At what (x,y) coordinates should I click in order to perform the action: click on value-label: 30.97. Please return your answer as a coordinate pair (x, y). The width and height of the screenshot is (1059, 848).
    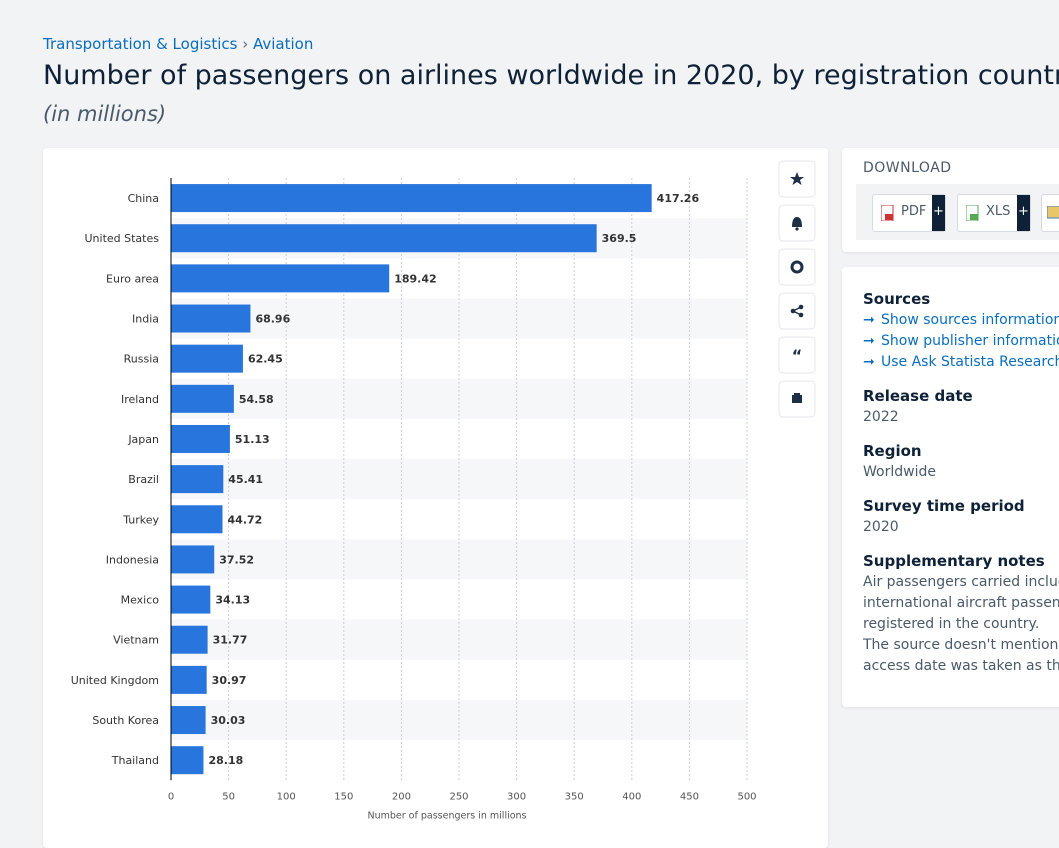
    Looking at the image, I should click on (229, 680).